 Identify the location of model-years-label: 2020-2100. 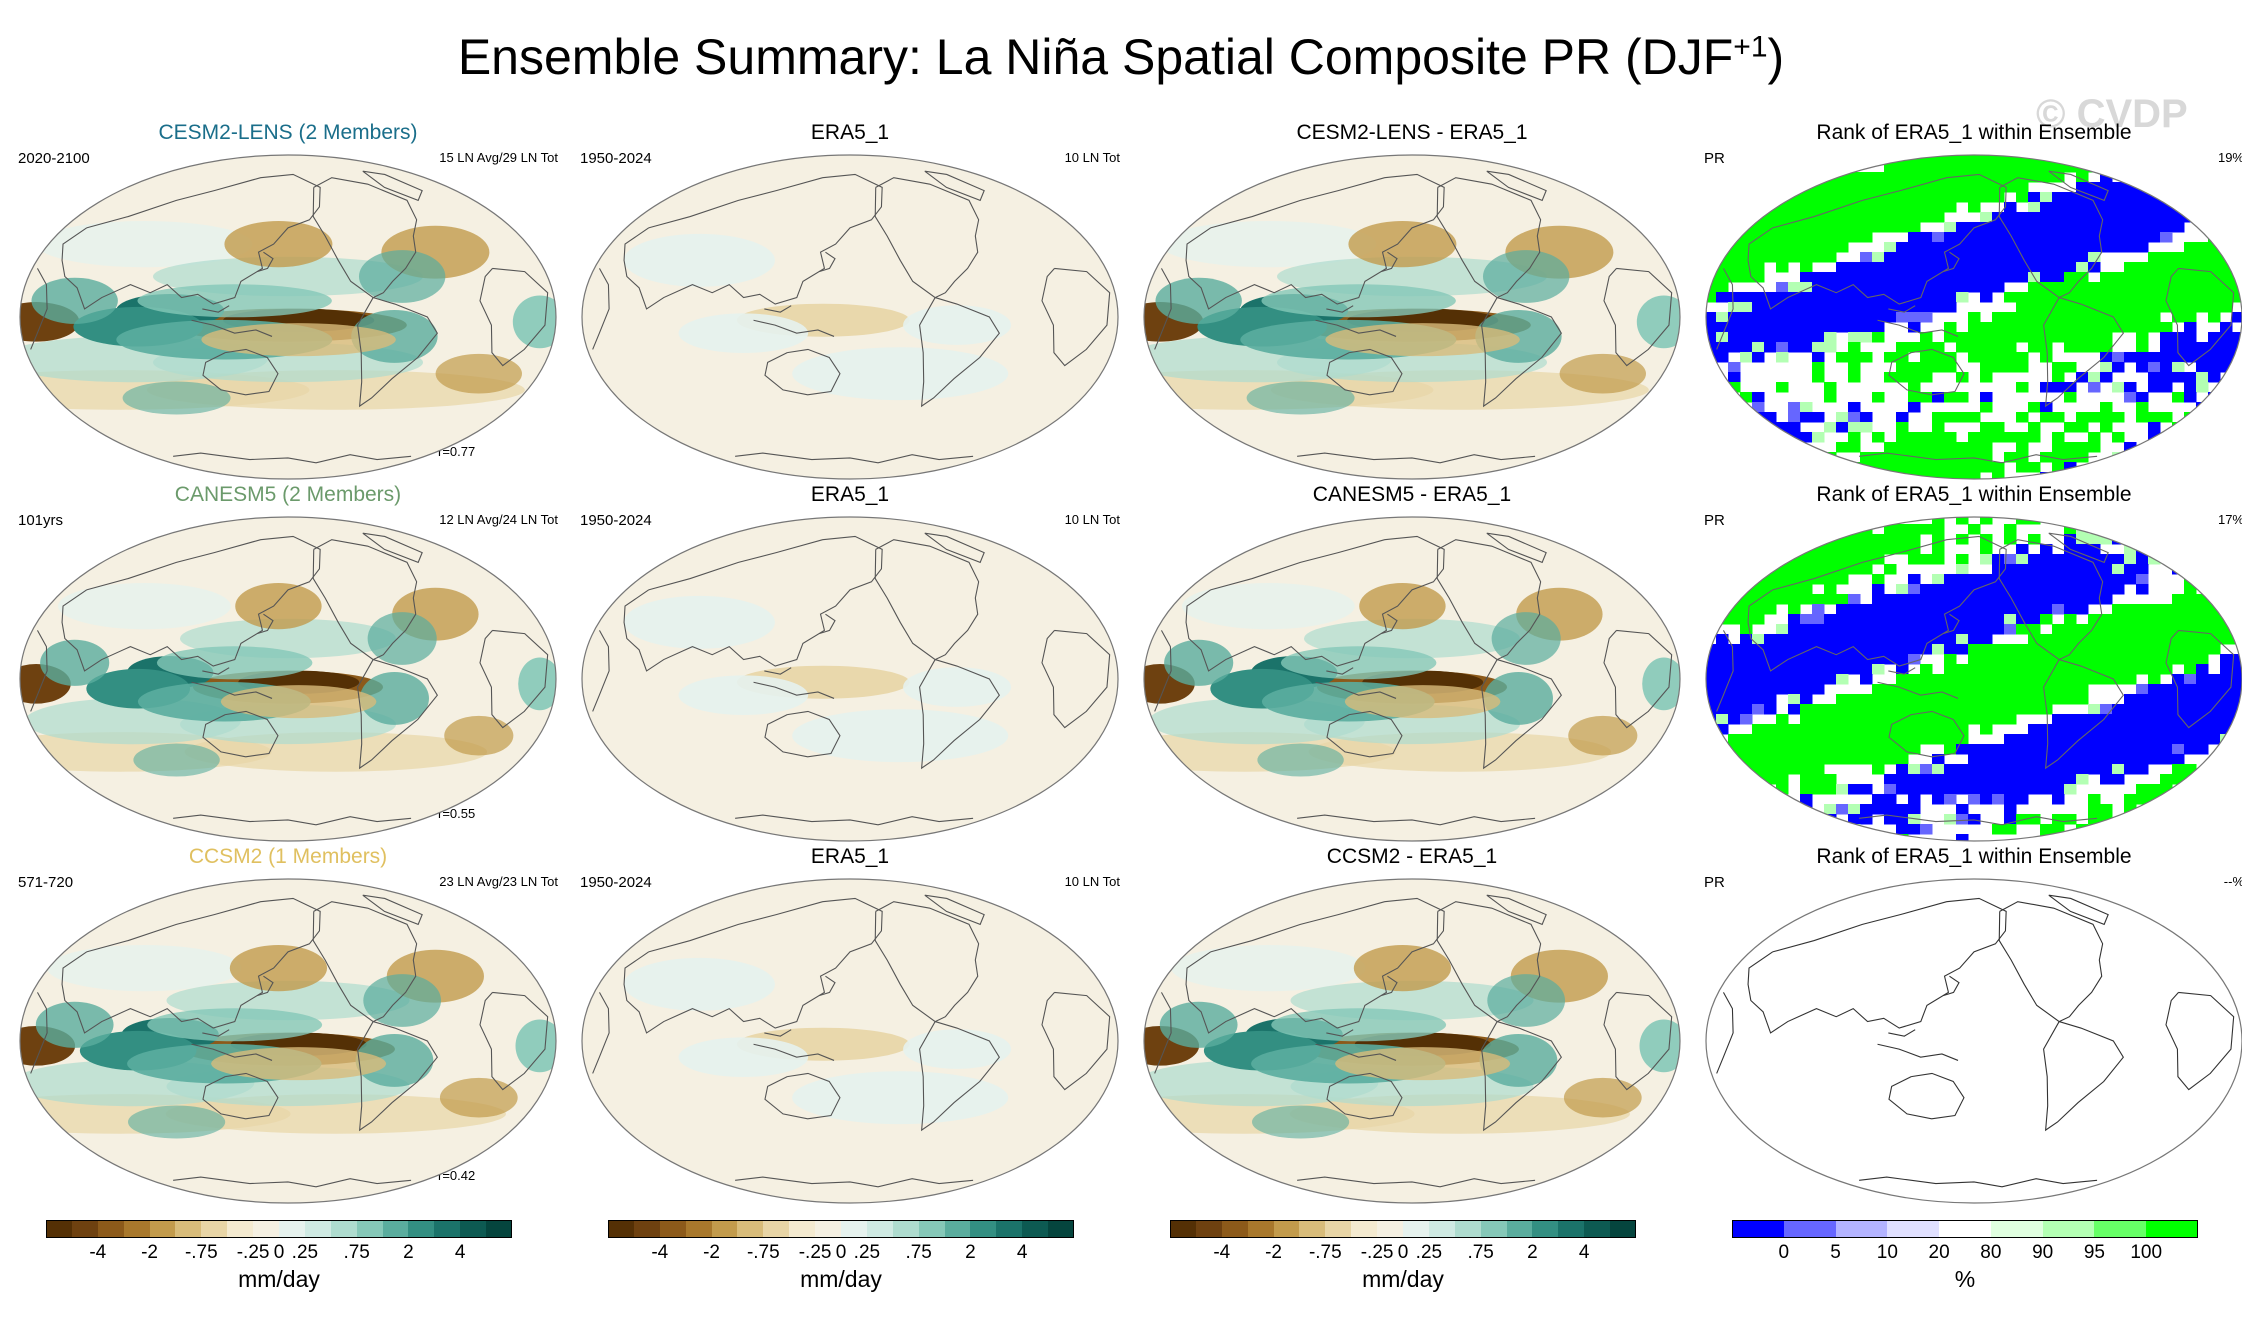
(54, 158).